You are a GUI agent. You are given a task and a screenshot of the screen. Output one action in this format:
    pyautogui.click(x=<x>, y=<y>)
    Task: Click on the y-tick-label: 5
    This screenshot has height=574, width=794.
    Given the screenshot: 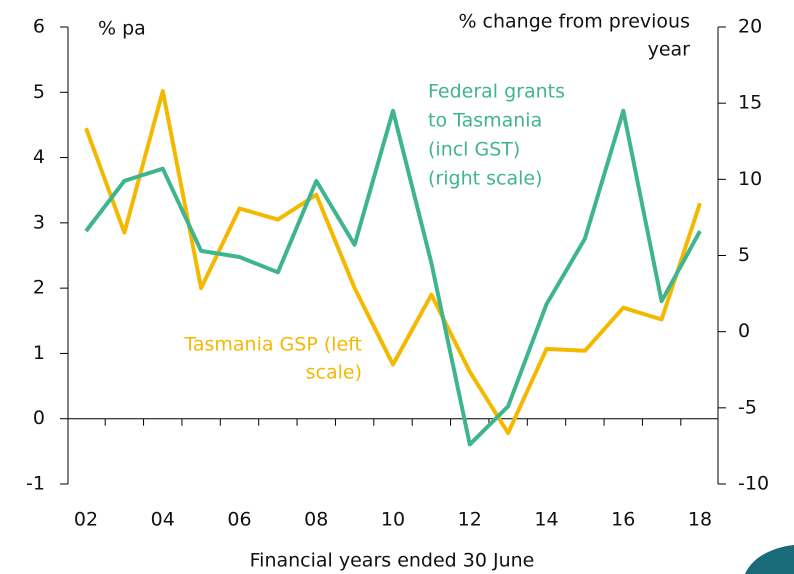 What is the action you would take?
    pyautogui.click(x=39, y=92)
    